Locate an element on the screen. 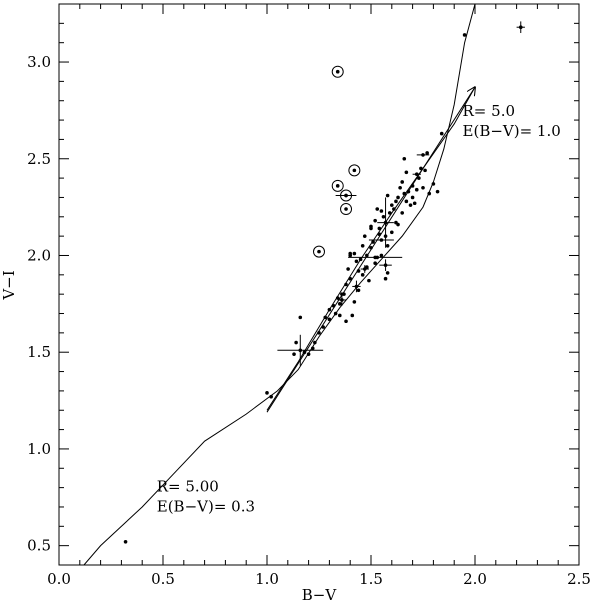 The width and height of the screenshot is (600, 611). x-tick-label: 1.5 is located at coordinates (371, 579).